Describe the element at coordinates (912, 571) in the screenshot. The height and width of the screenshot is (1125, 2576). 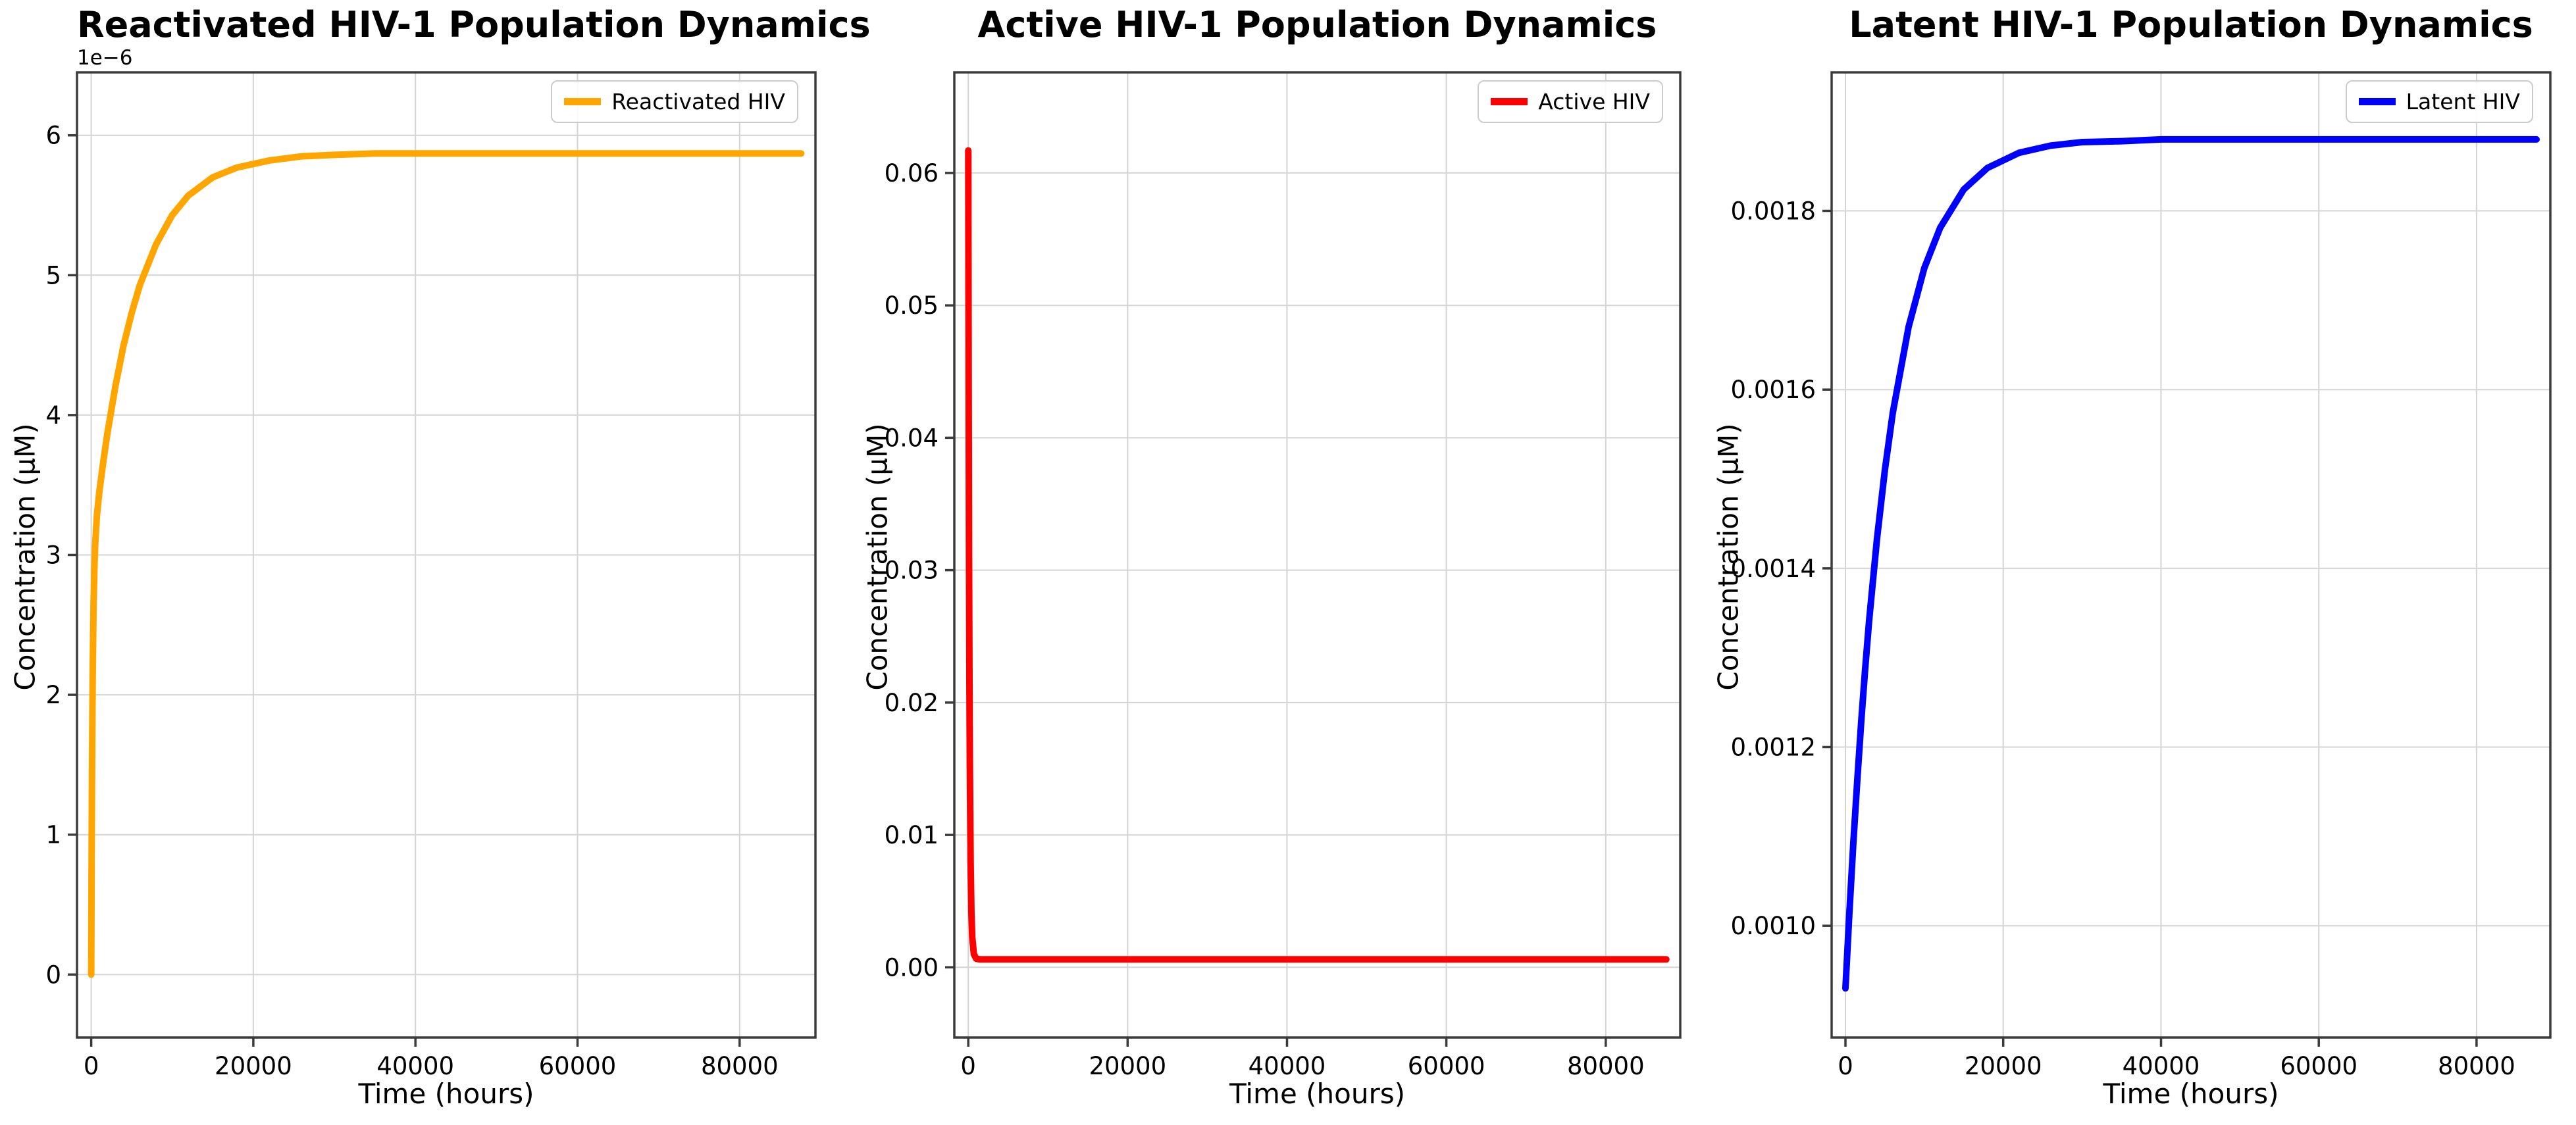
I see `y-tick-label: 0.03` at that location.